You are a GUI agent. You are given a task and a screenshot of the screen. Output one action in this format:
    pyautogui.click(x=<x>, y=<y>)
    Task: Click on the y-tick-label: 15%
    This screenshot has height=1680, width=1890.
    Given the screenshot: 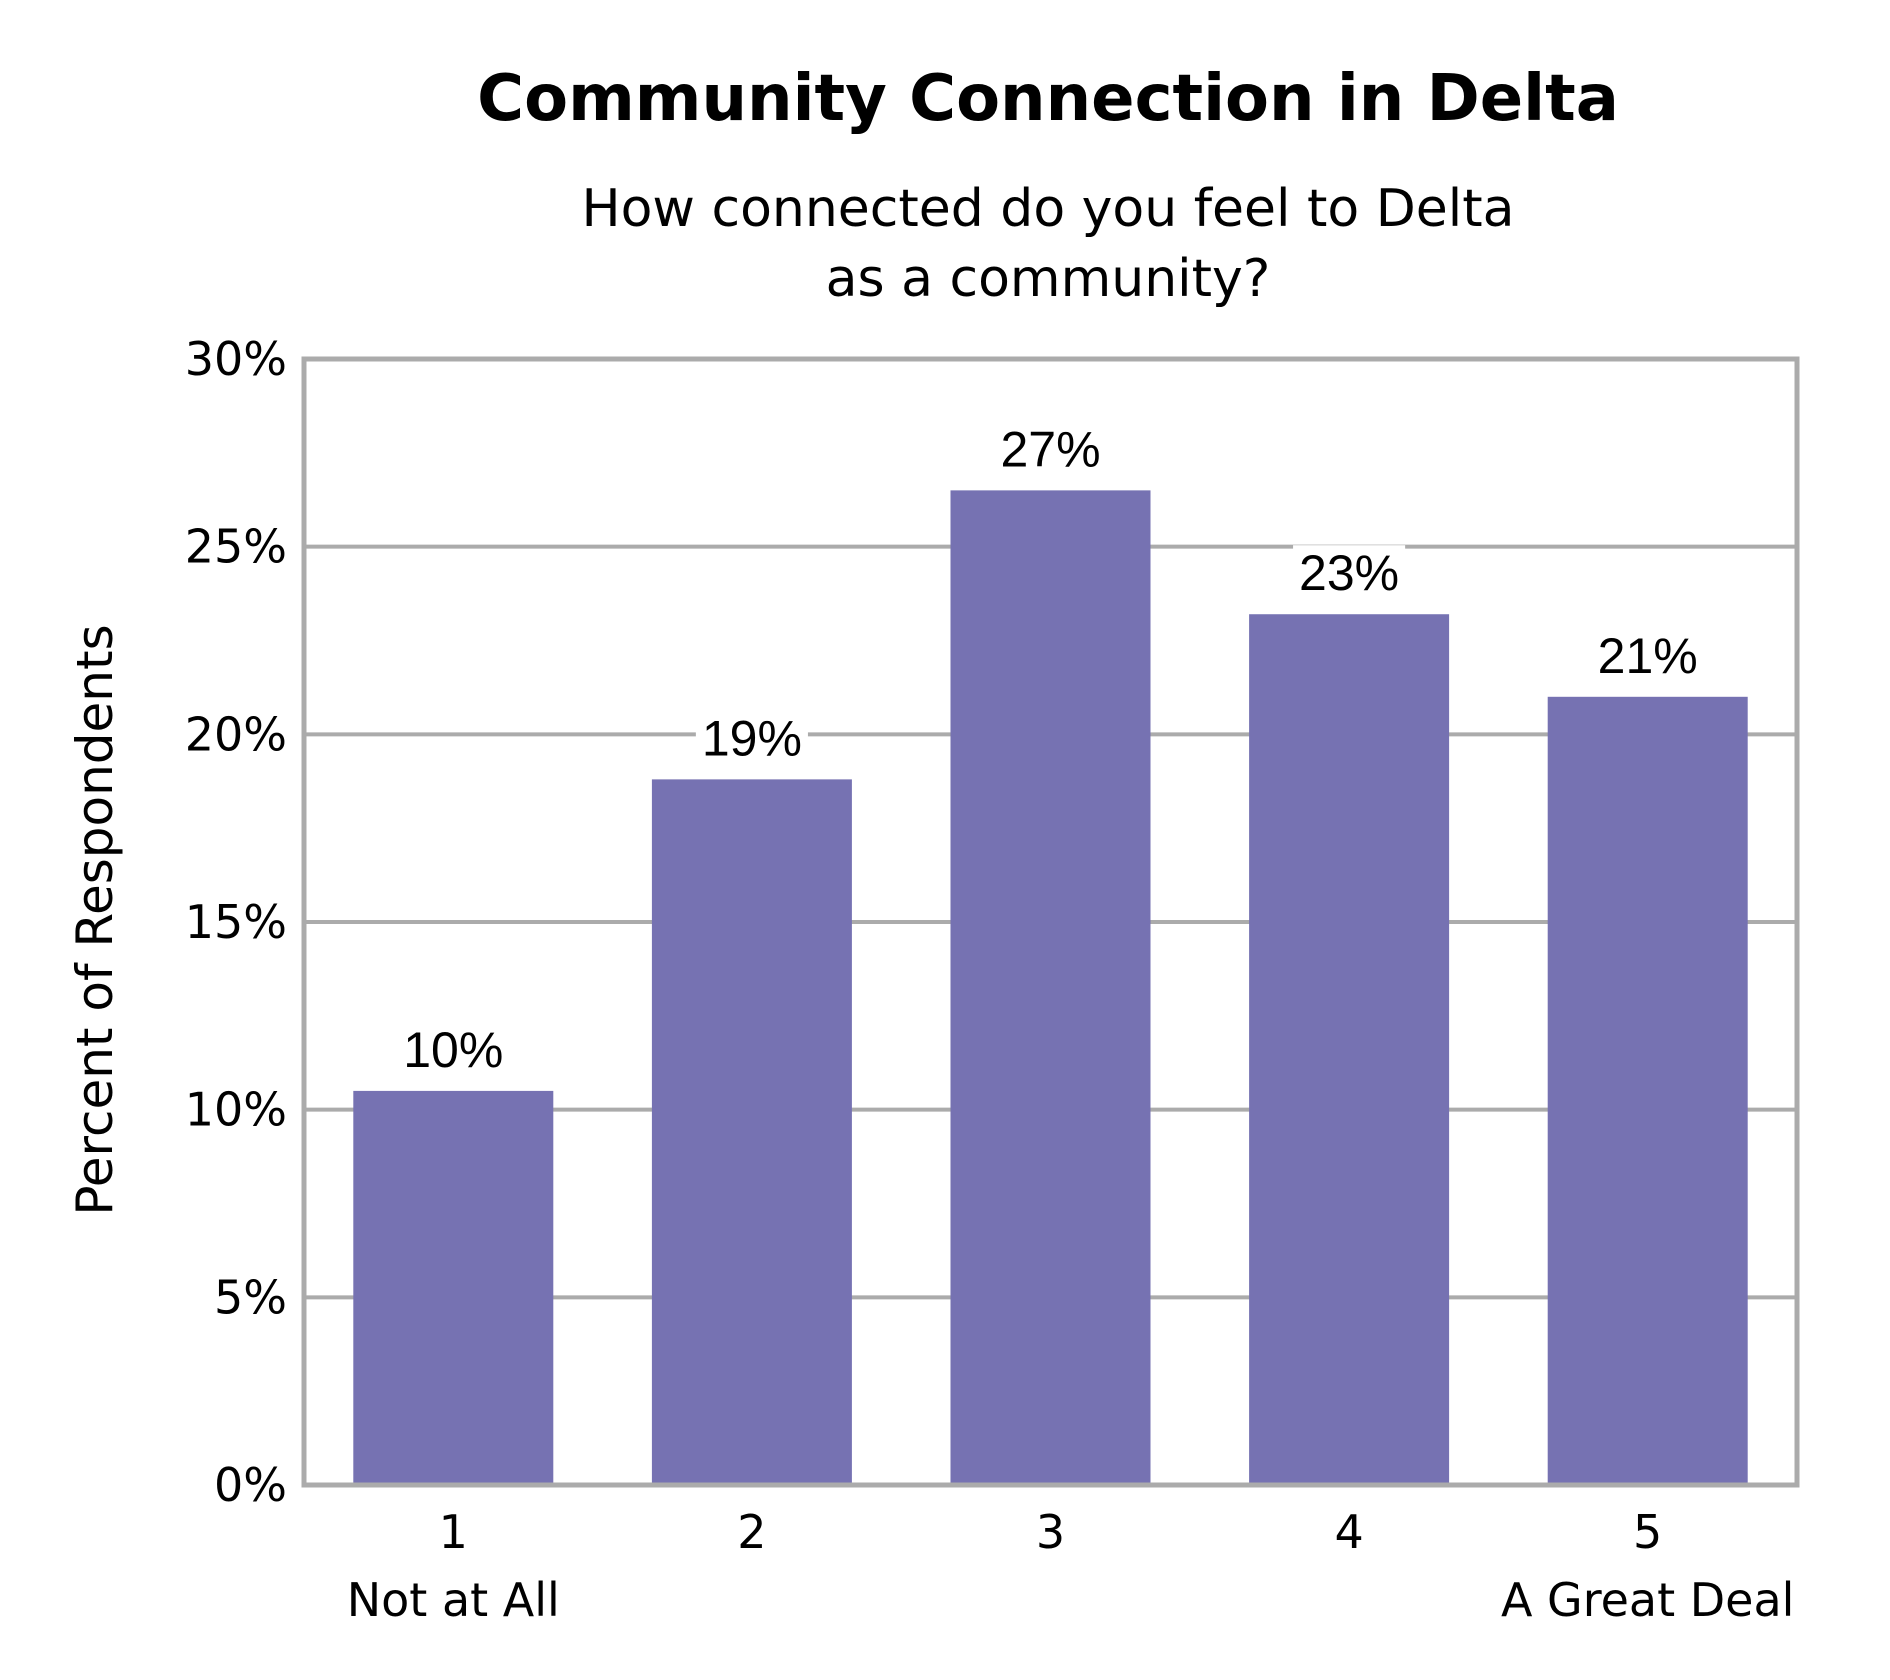 What is the action you would take?
    pyautogui.click(x=236, y=922)
    